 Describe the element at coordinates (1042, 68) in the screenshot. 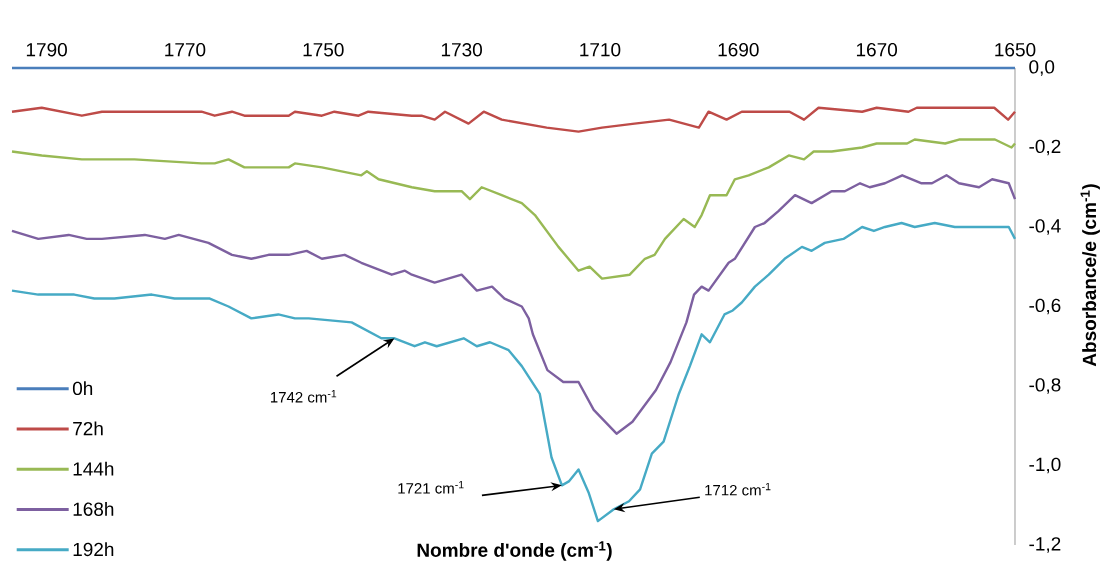

I see `y-tick-label: 0,0` at that location.